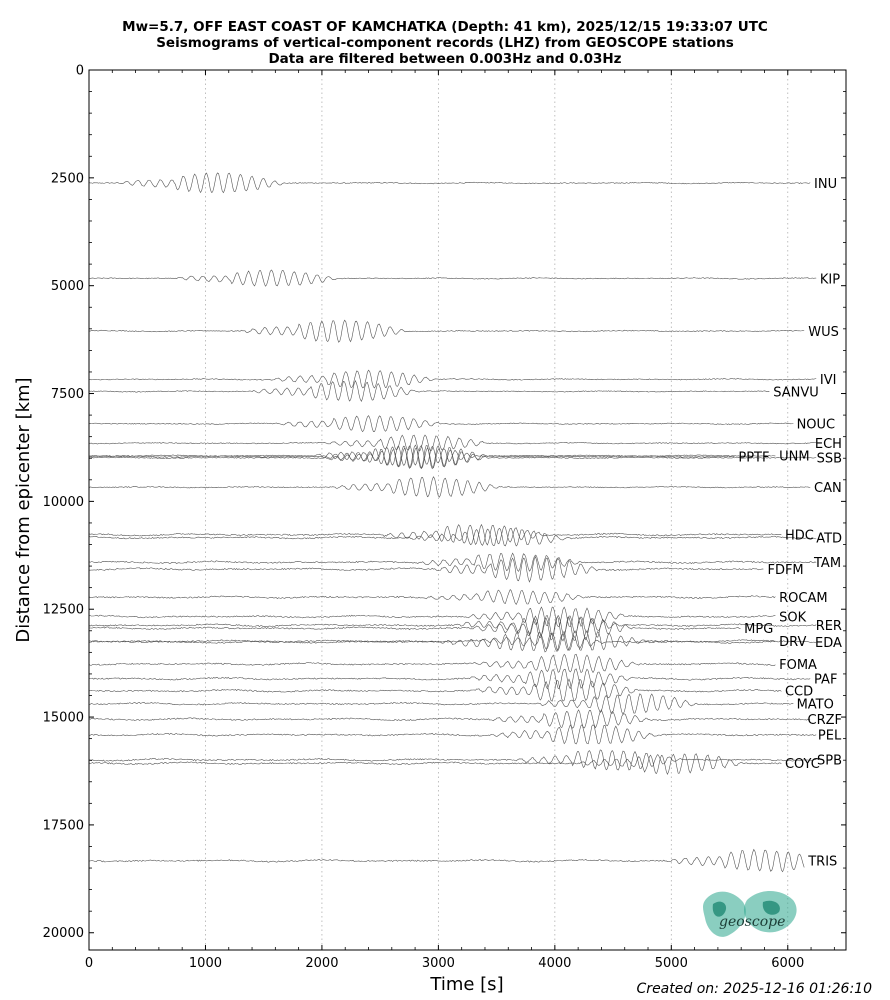  I want to click on trace-fdfm, so click(426, 569).